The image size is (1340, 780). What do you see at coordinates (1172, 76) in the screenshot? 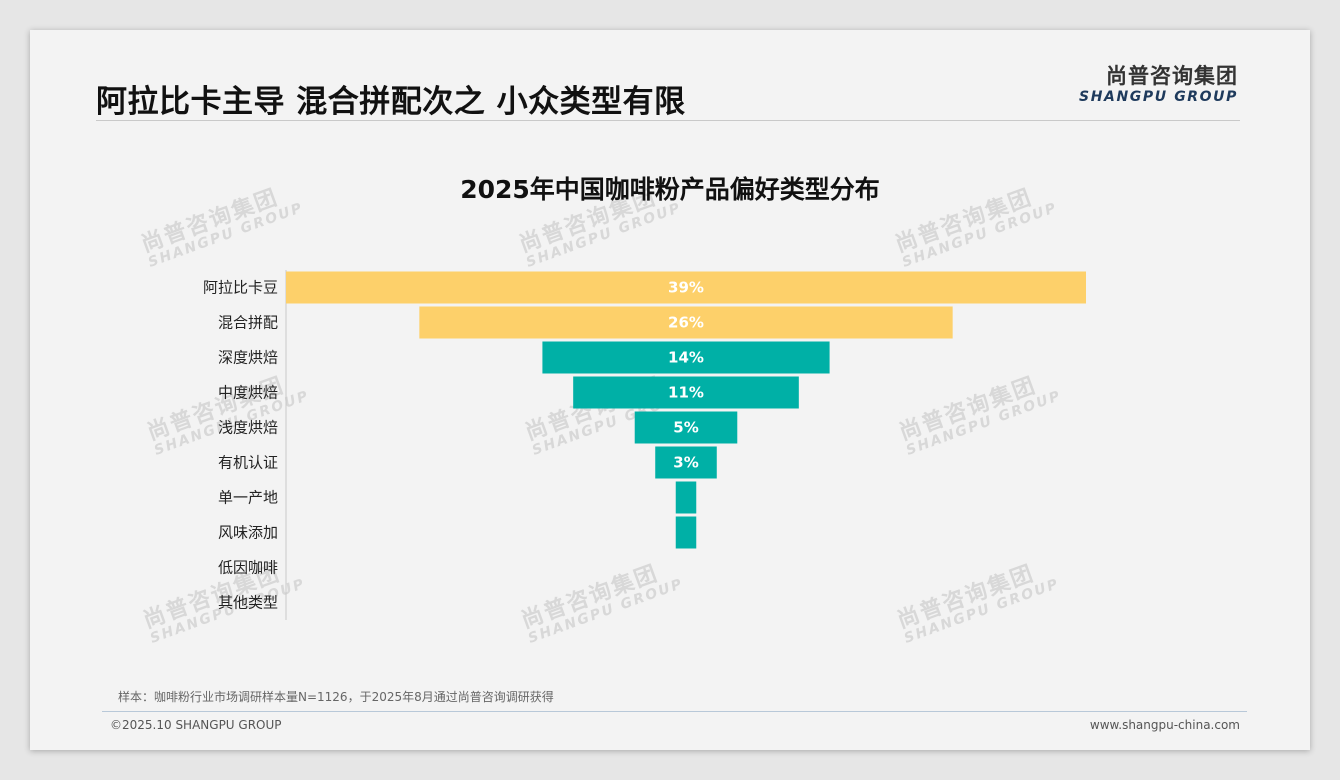
I see `brand-name-cn: 尚普咨询集团` at bounding box center [1172, 76].